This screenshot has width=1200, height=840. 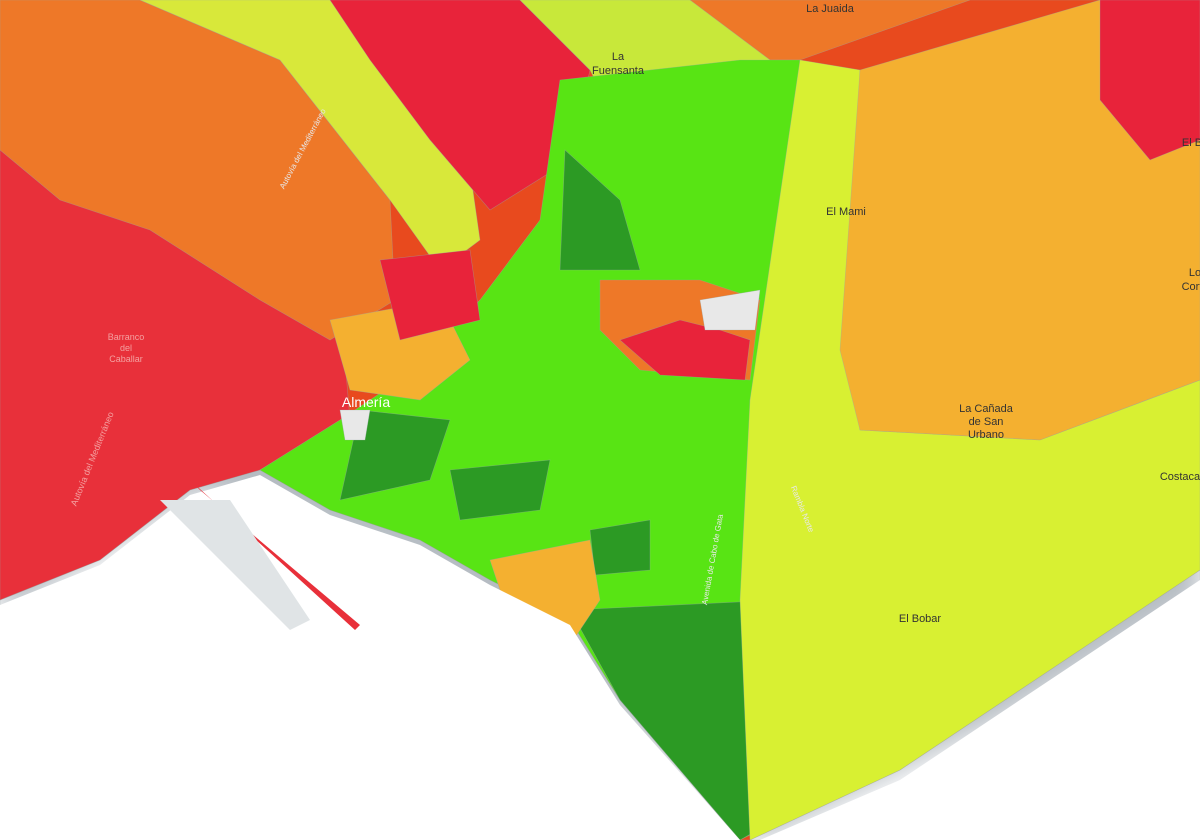 I want to click on place-label: Barranco, so click(x=126, y=337).